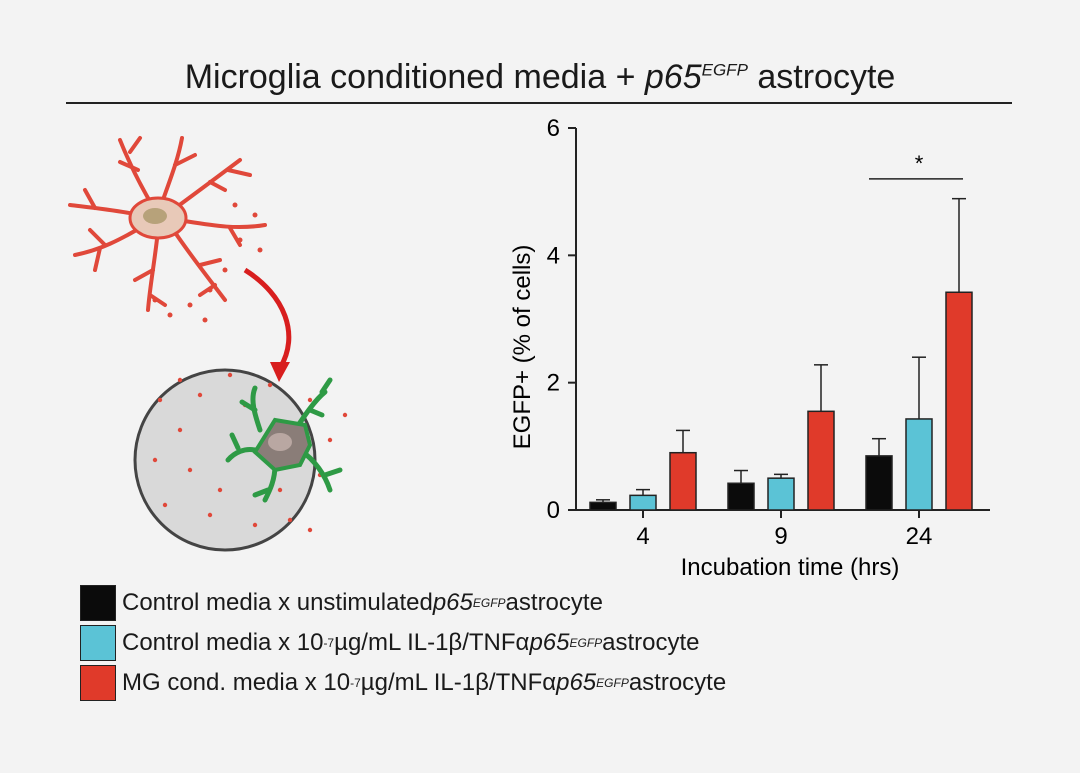  I want to click on significance-annotation: *, so click(916, 165).